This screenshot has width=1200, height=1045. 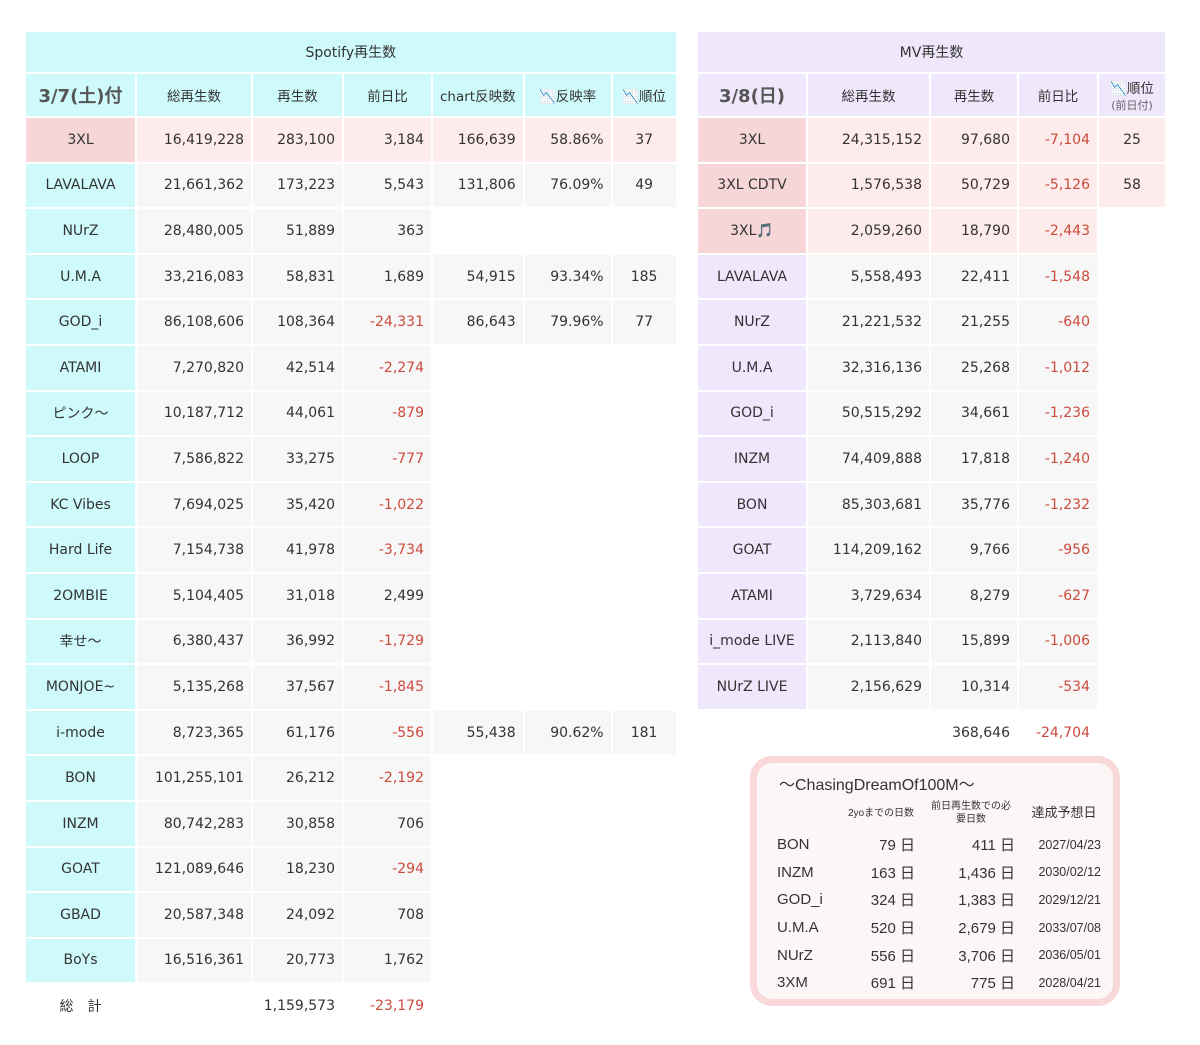 I want to click on row-name: NUrZ LIVE, so click(x=752, y=687).